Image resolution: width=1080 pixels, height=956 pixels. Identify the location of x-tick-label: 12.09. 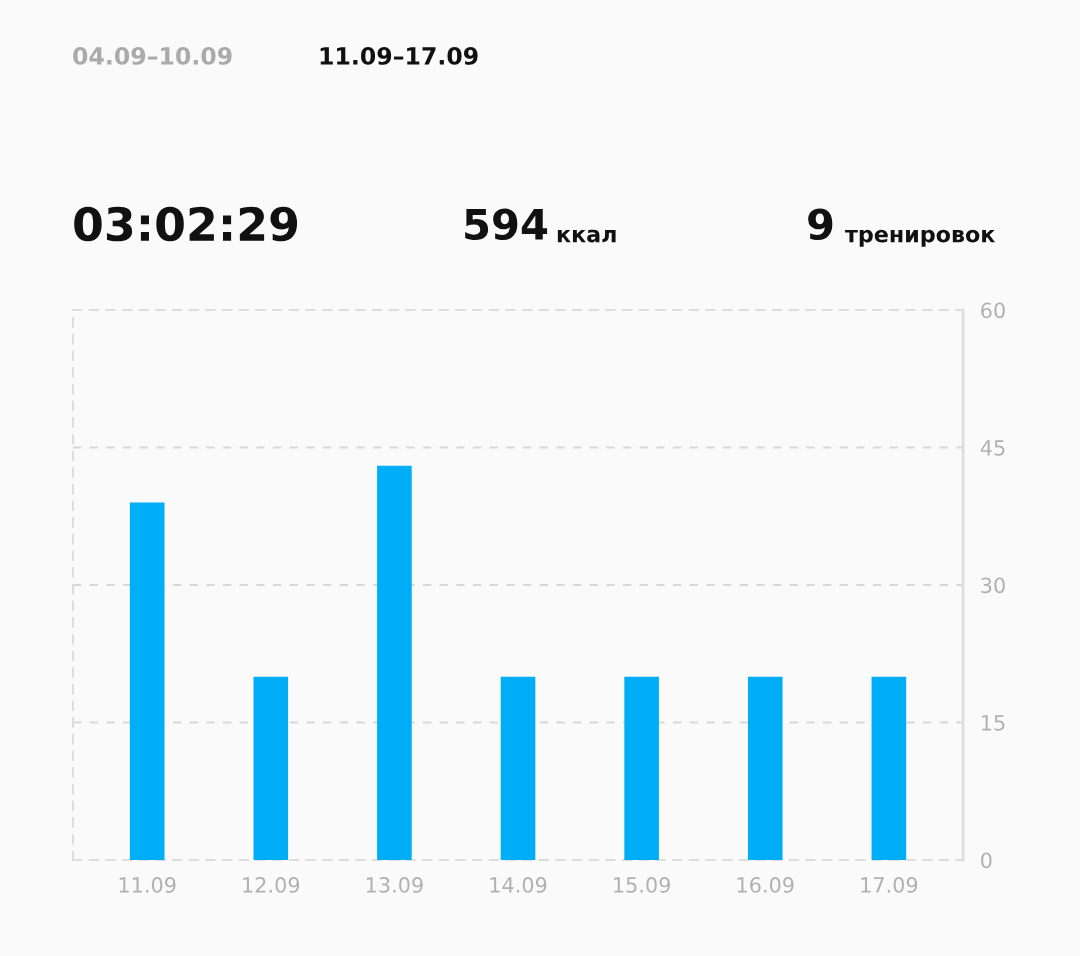
(271, 885).